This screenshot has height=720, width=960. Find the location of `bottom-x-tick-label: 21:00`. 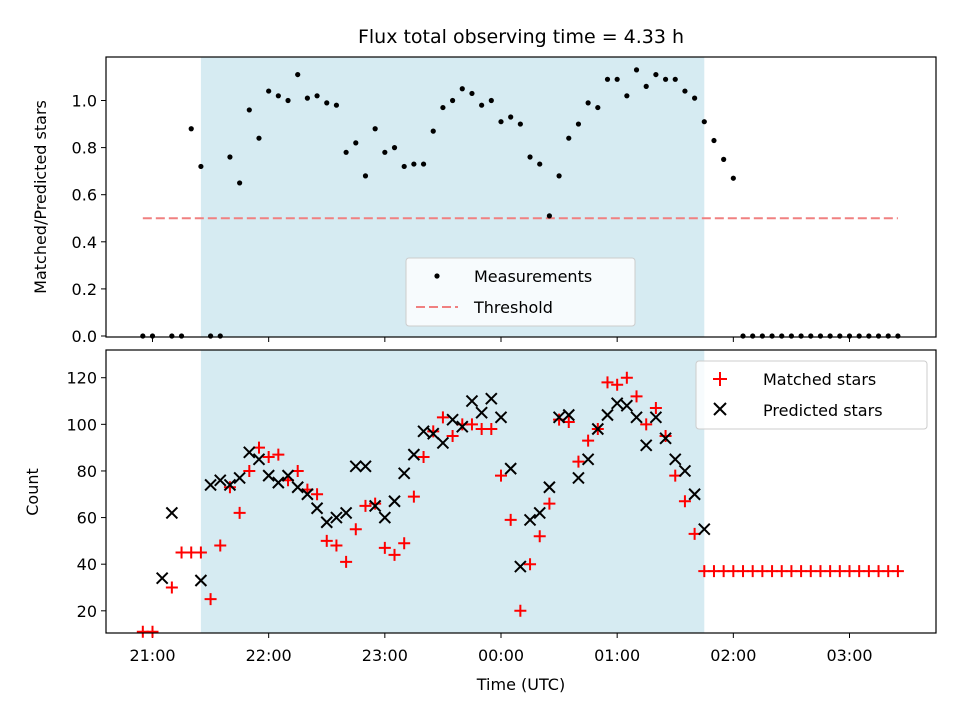

bottom-x-tick-label: 21:00 is located at coordinates (152, 655).